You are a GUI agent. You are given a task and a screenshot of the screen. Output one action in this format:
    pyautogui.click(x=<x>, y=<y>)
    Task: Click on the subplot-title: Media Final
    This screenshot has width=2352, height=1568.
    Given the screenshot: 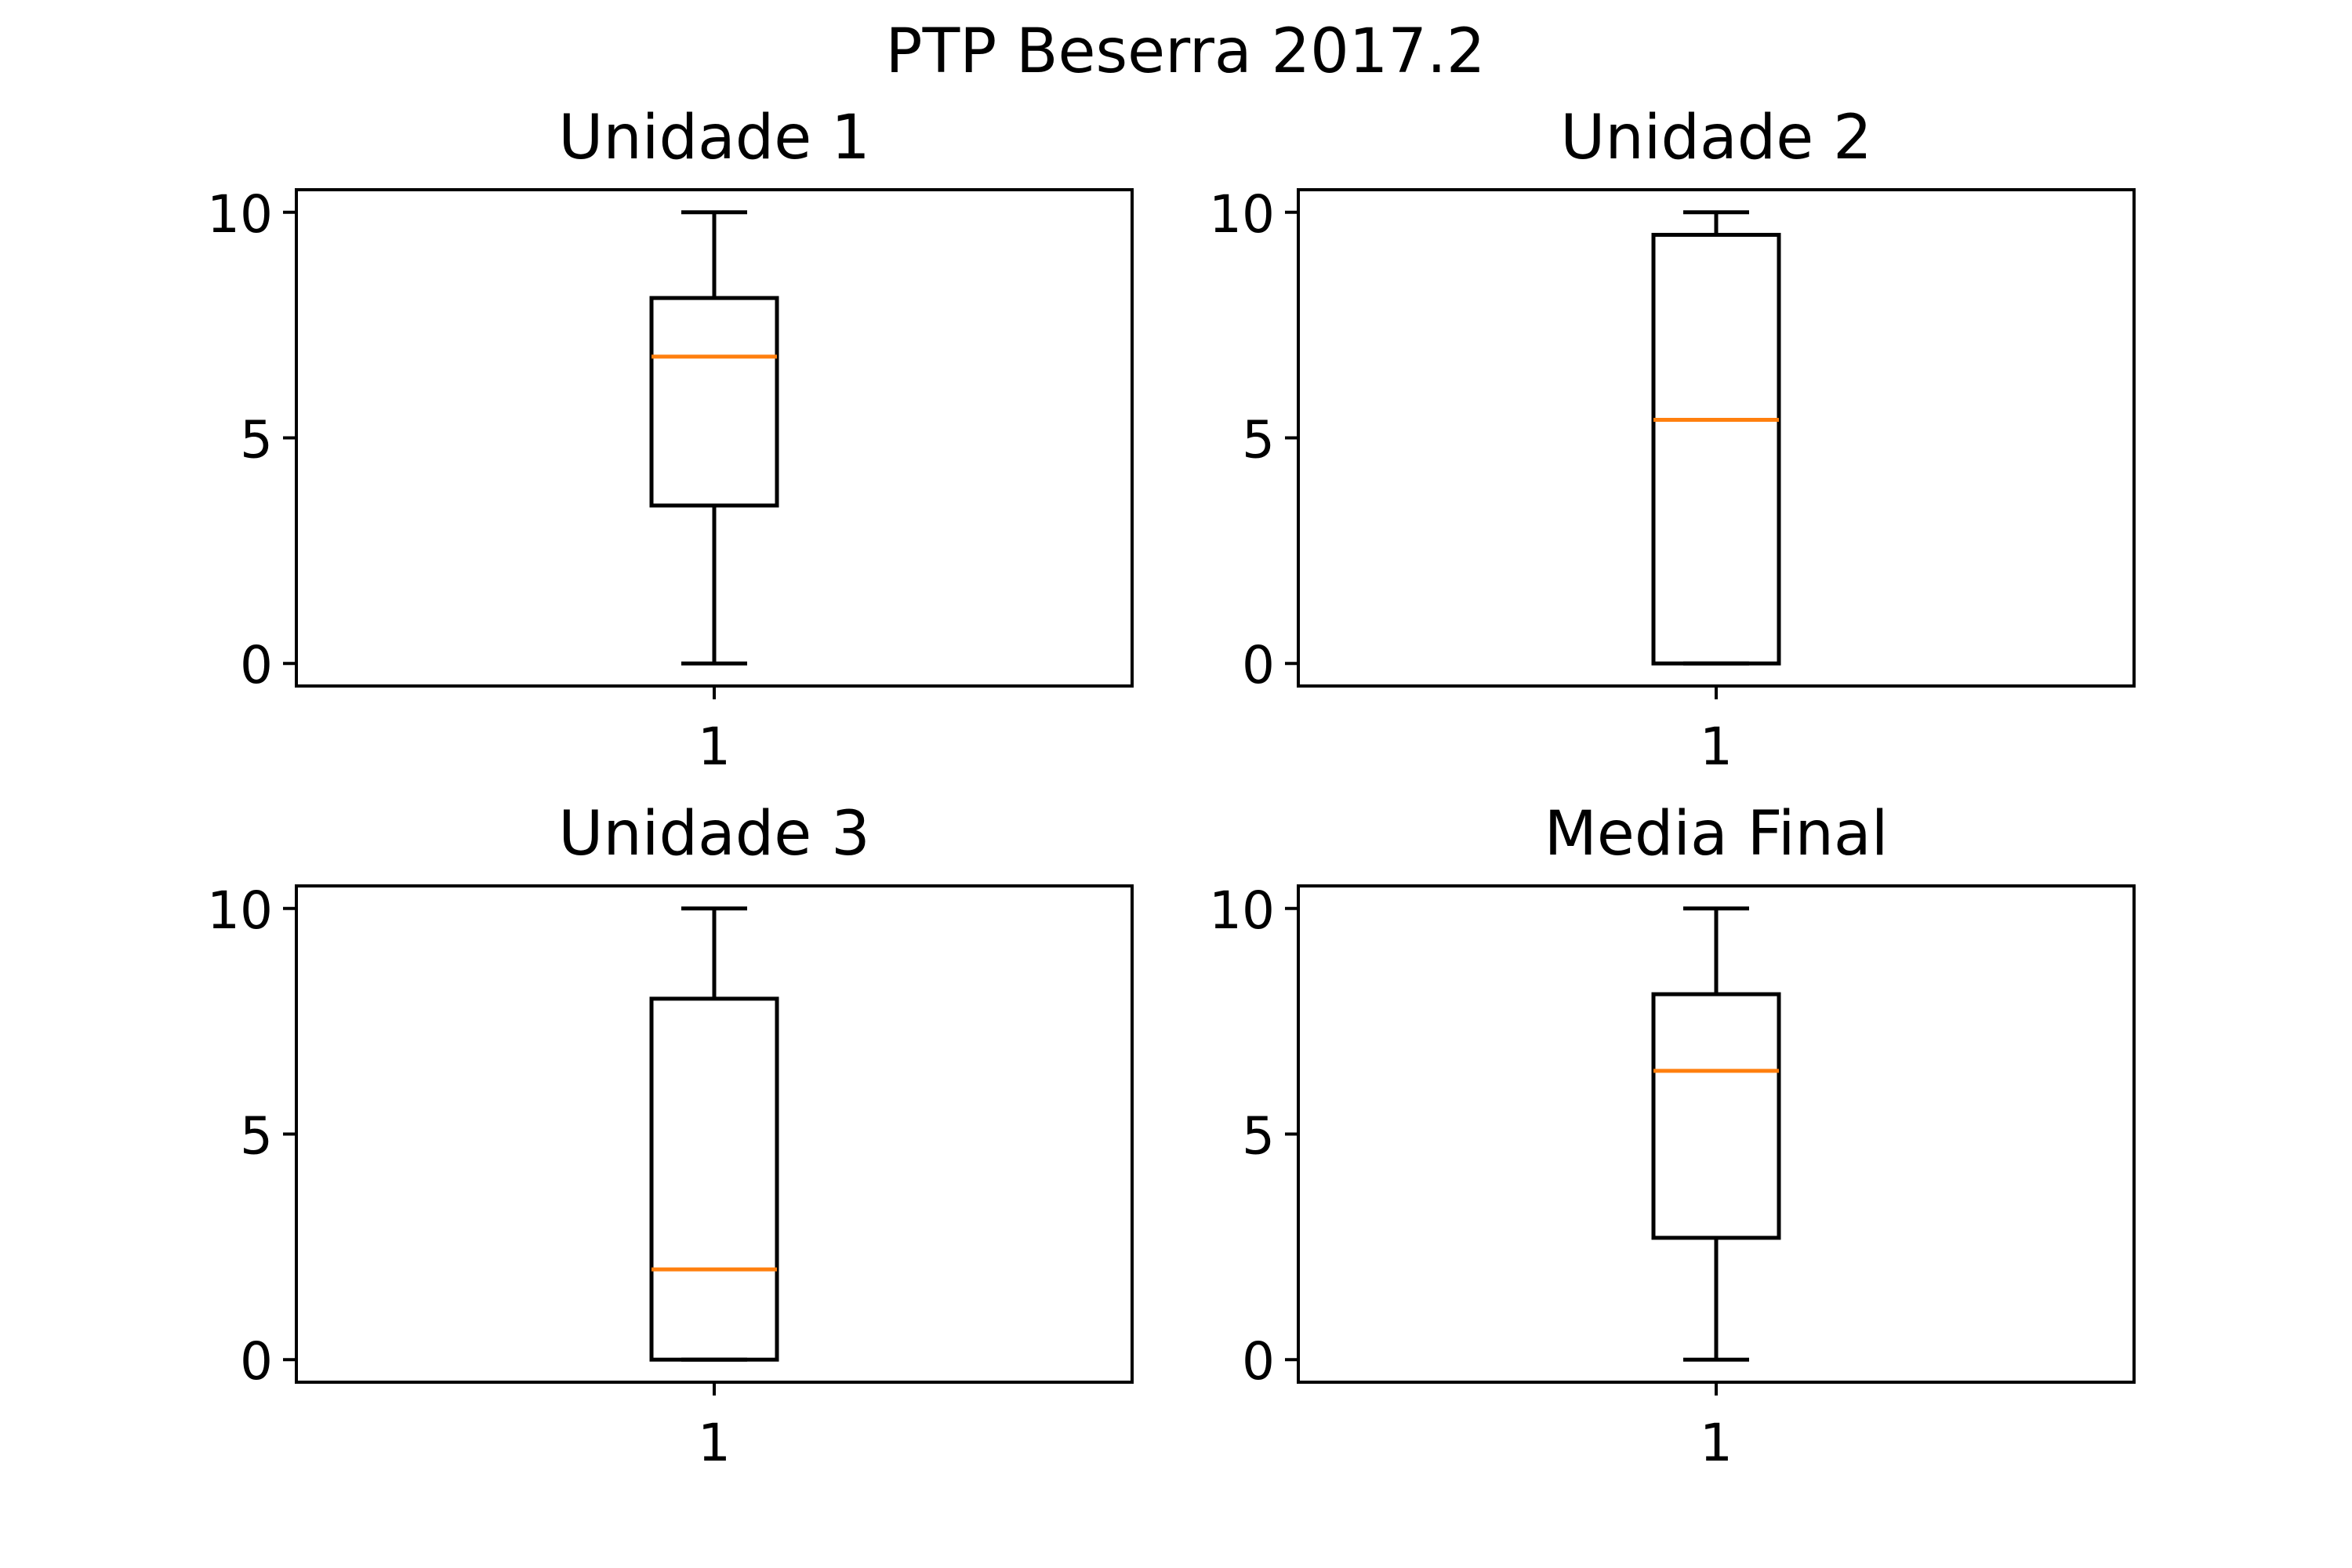 What is the action you would take?
    pyautogui.click(x=1716, y=834)
    